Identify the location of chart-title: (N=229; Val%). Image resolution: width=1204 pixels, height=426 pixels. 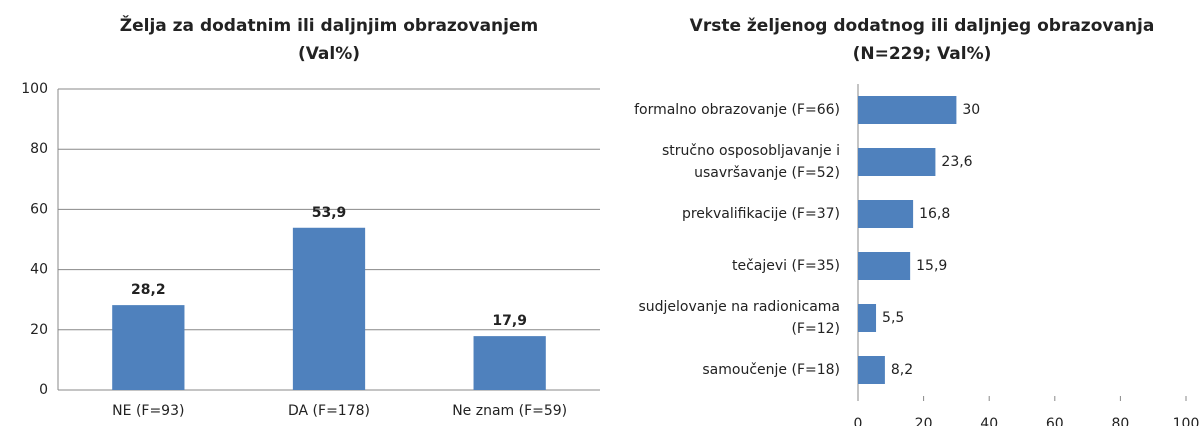
(922, 54).